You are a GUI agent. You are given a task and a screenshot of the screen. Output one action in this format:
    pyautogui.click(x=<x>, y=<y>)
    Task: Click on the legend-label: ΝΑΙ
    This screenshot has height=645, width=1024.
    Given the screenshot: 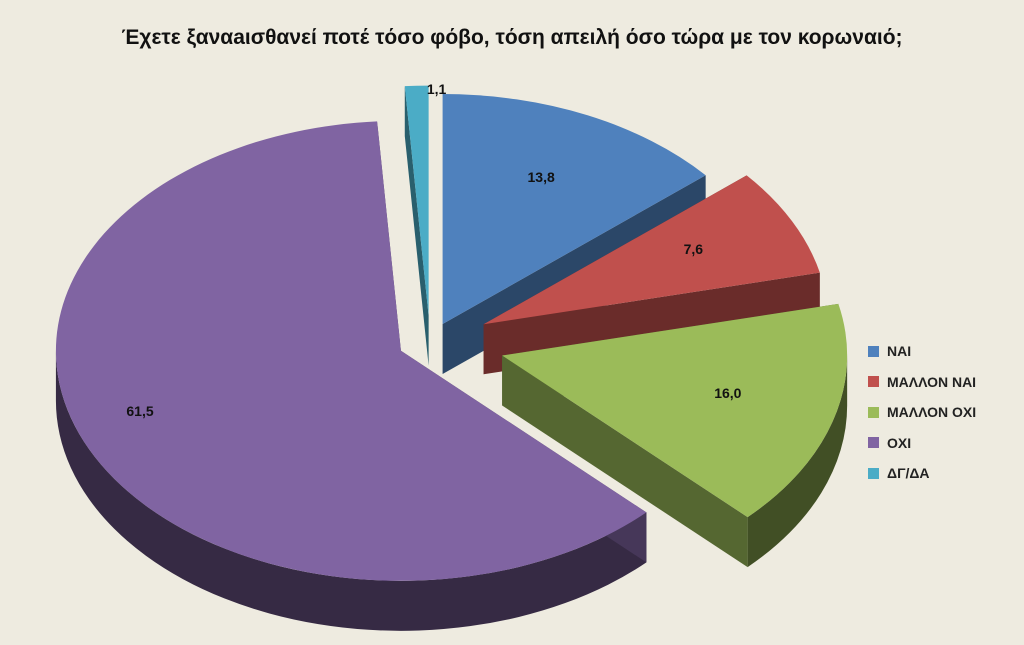 What is the action you would take?
    pyautogui.click(x=899, y=351)
    